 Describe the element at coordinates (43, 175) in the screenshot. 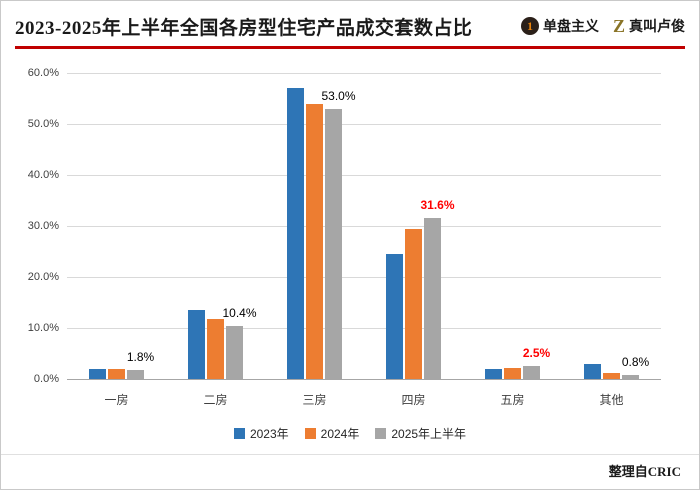

I see `y-axis-tick-label: 40.0%` at that location.